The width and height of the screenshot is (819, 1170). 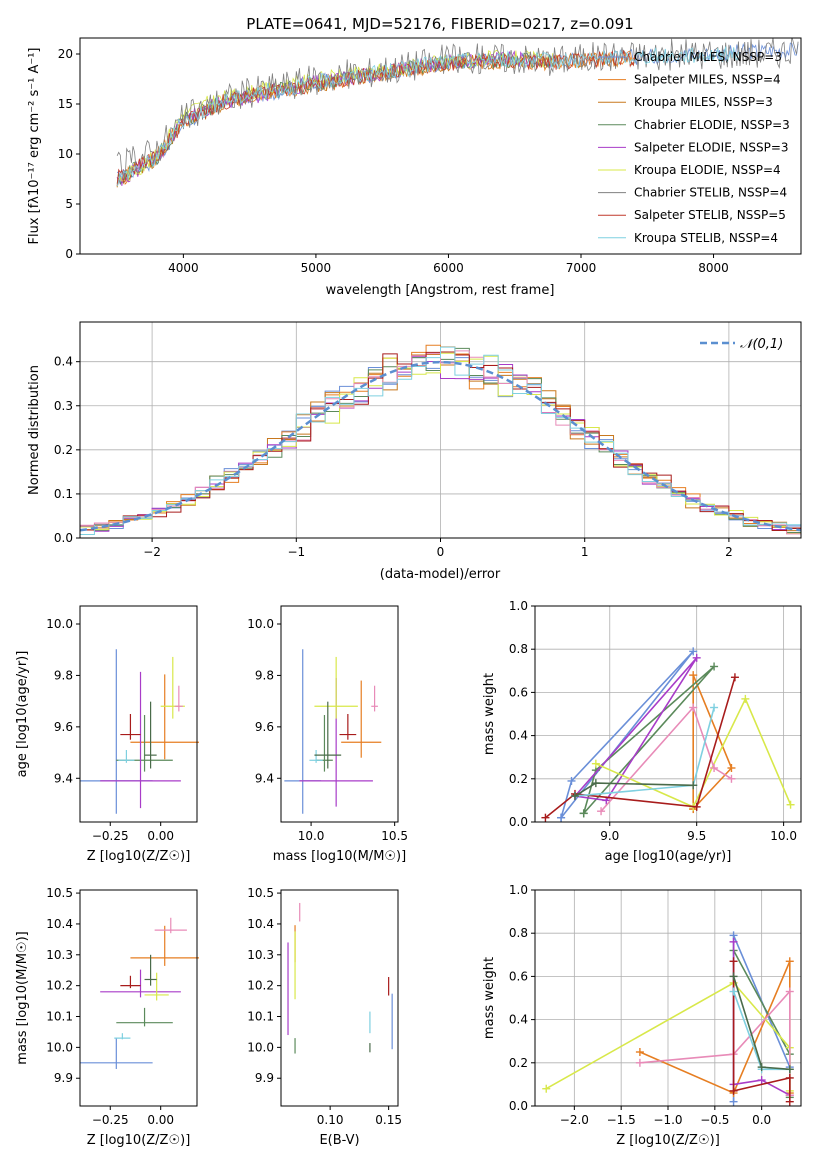 I want to click on residuals-xlabel: (data-model)/error, so click(x=440, y=574).